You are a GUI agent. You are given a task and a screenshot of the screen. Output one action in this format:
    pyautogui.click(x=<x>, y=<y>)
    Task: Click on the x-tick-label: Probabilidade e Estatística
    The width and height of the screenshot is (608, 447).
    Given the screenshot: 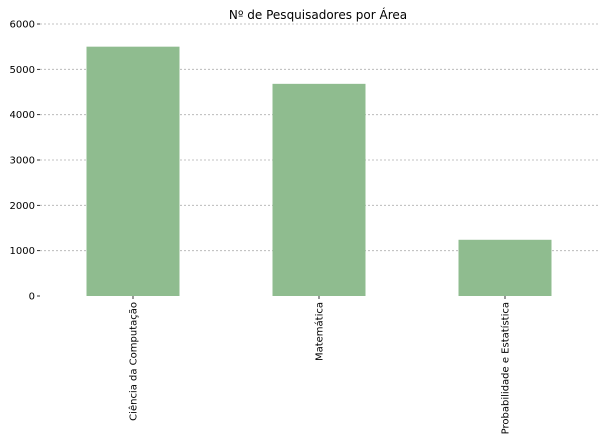 What is the action you would take?
    pyautogui.click(x=506, y=368)
    